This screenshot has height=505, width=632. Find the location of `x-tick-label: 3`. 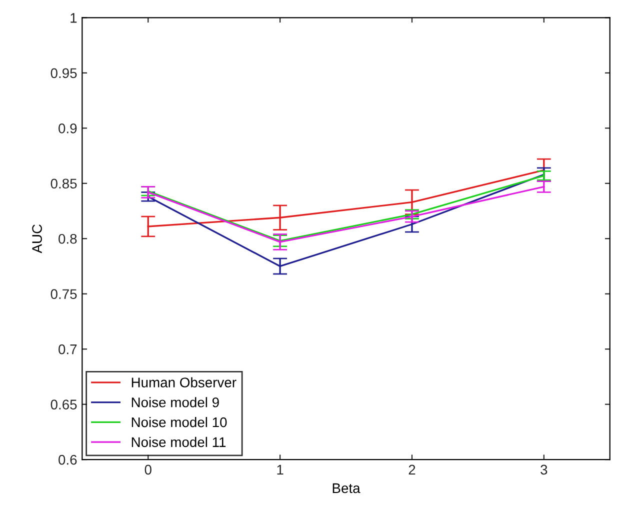

x-tick-label: 3 is located at coordinates (544, 469).